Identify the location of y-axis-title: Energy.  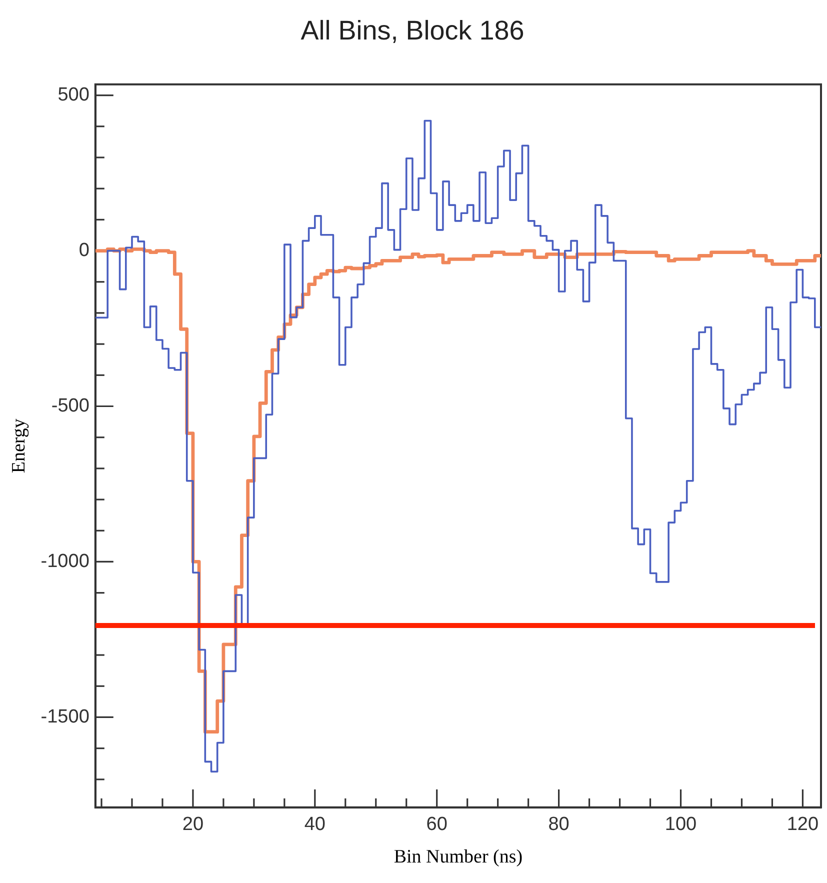
(19, 446).